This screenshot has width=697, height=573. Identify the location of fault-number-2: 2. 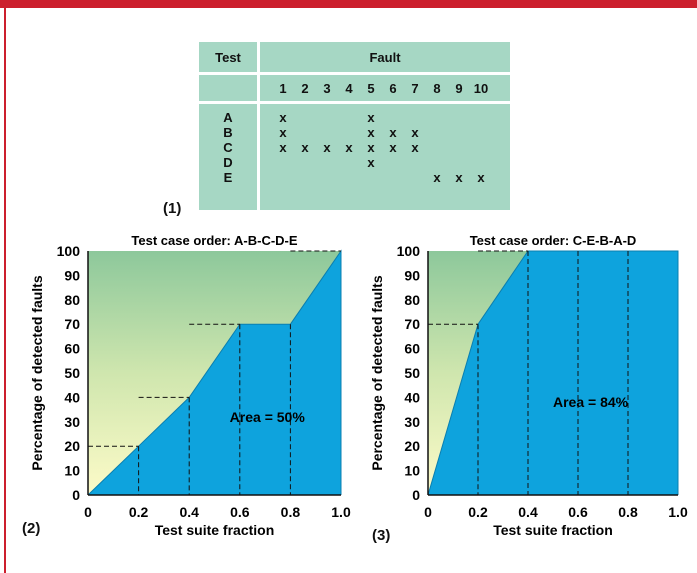
(305, 88).